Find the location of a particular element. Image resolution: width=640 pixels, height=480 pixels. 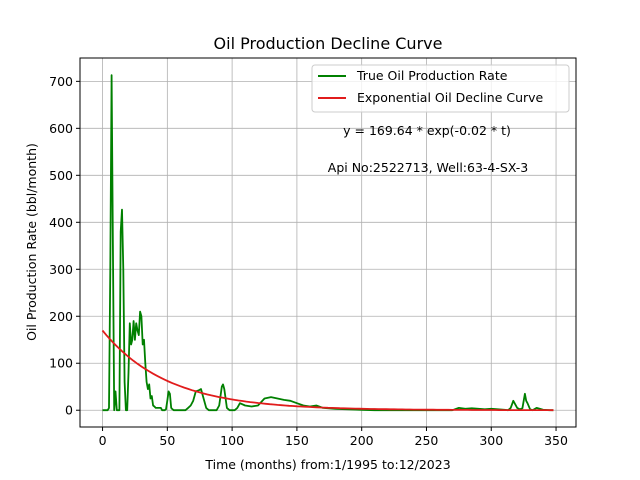

legend-label-decline-curve: Exponential Oil Decline Curve is located at coordinates (450, 97).